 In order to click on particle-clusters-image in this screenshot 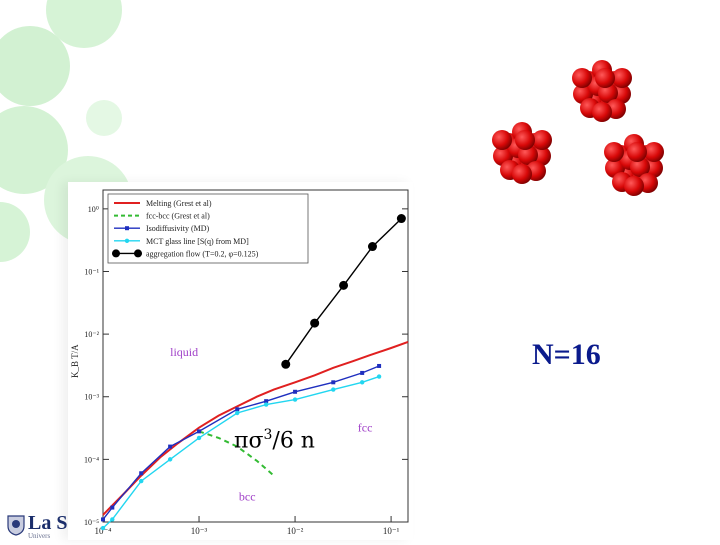, I will do `click(578, 128)`.